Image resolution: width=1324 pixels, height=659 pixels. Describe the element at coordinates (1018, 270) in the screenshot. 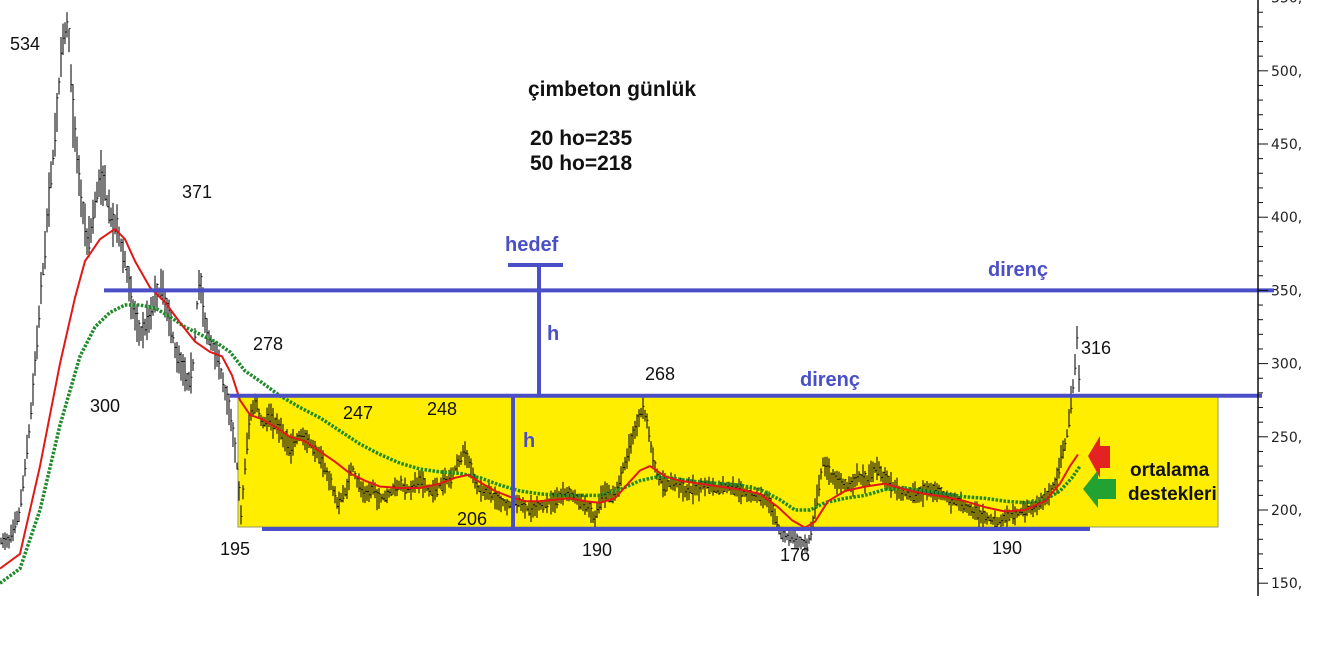

I see `upper-resistance-label: direnç` at that location.